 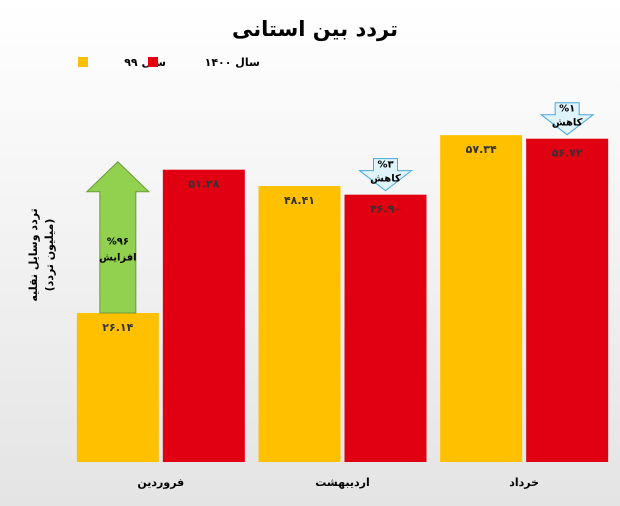 What do you see at coordinates (203, 184) in the screenshot?
I see `value-label: ۵۱.۲۸` at bounding box center [203, 184].